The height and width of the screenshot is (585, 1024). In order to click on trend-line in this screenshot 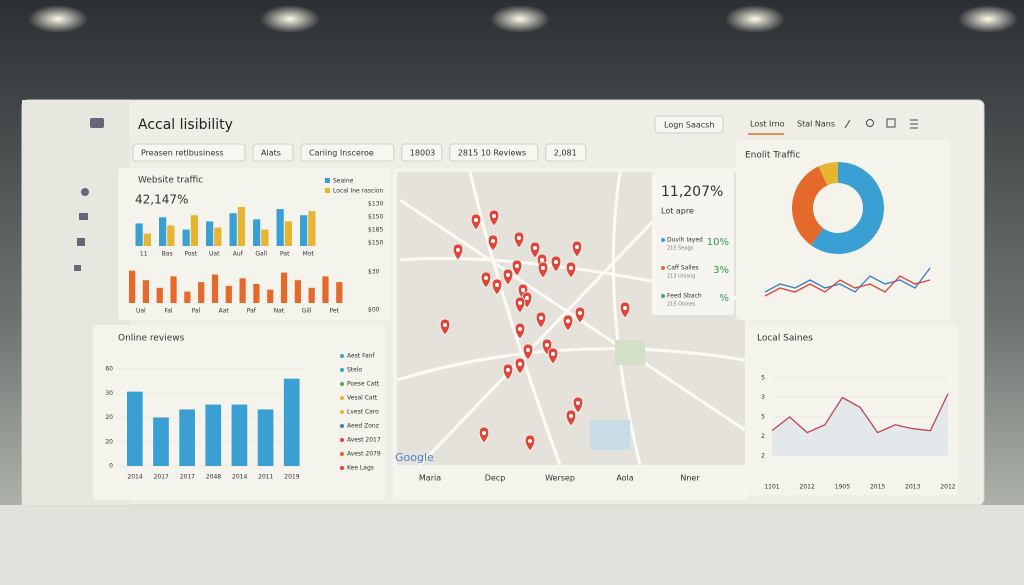, I will do `click(847, 280)`.